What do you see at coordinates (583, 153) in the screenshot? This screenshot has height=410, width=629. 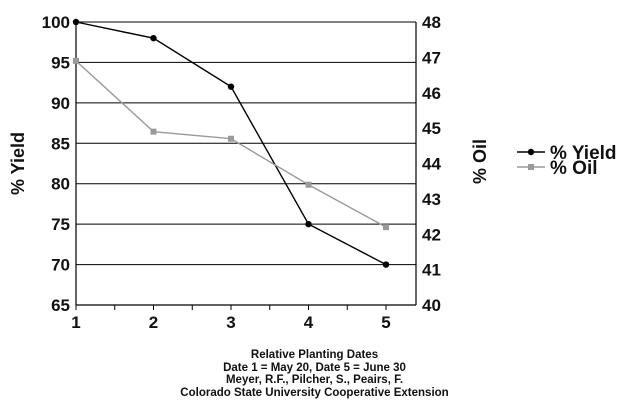 I see `legend-label: % Yield` at bounding box center [583, 153].